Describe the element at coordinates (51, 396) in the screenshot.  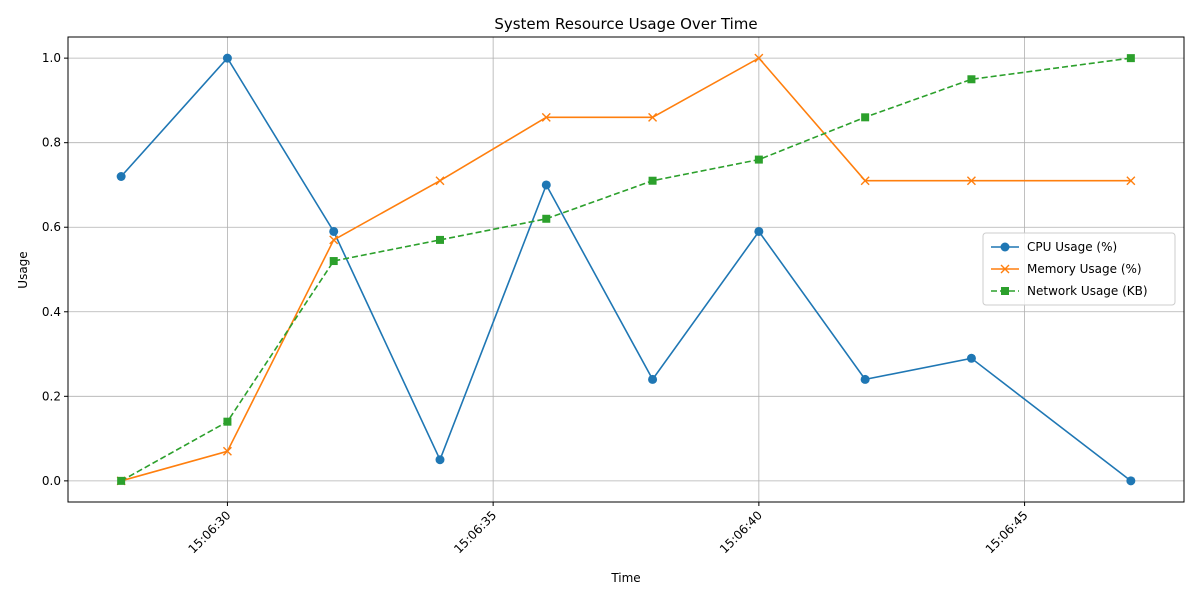
I see `y-tick-label: 0.2` at that location.